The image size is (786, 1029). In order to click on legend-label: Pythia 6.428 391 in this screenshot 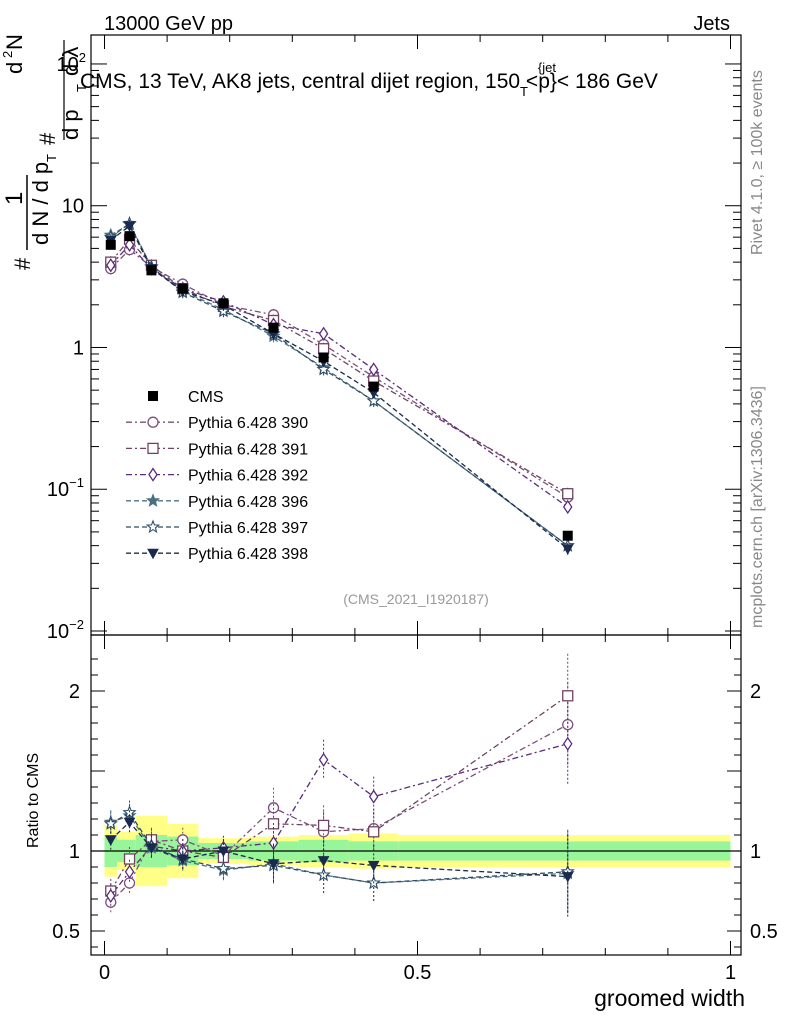, I will do `click(248, 449)`.